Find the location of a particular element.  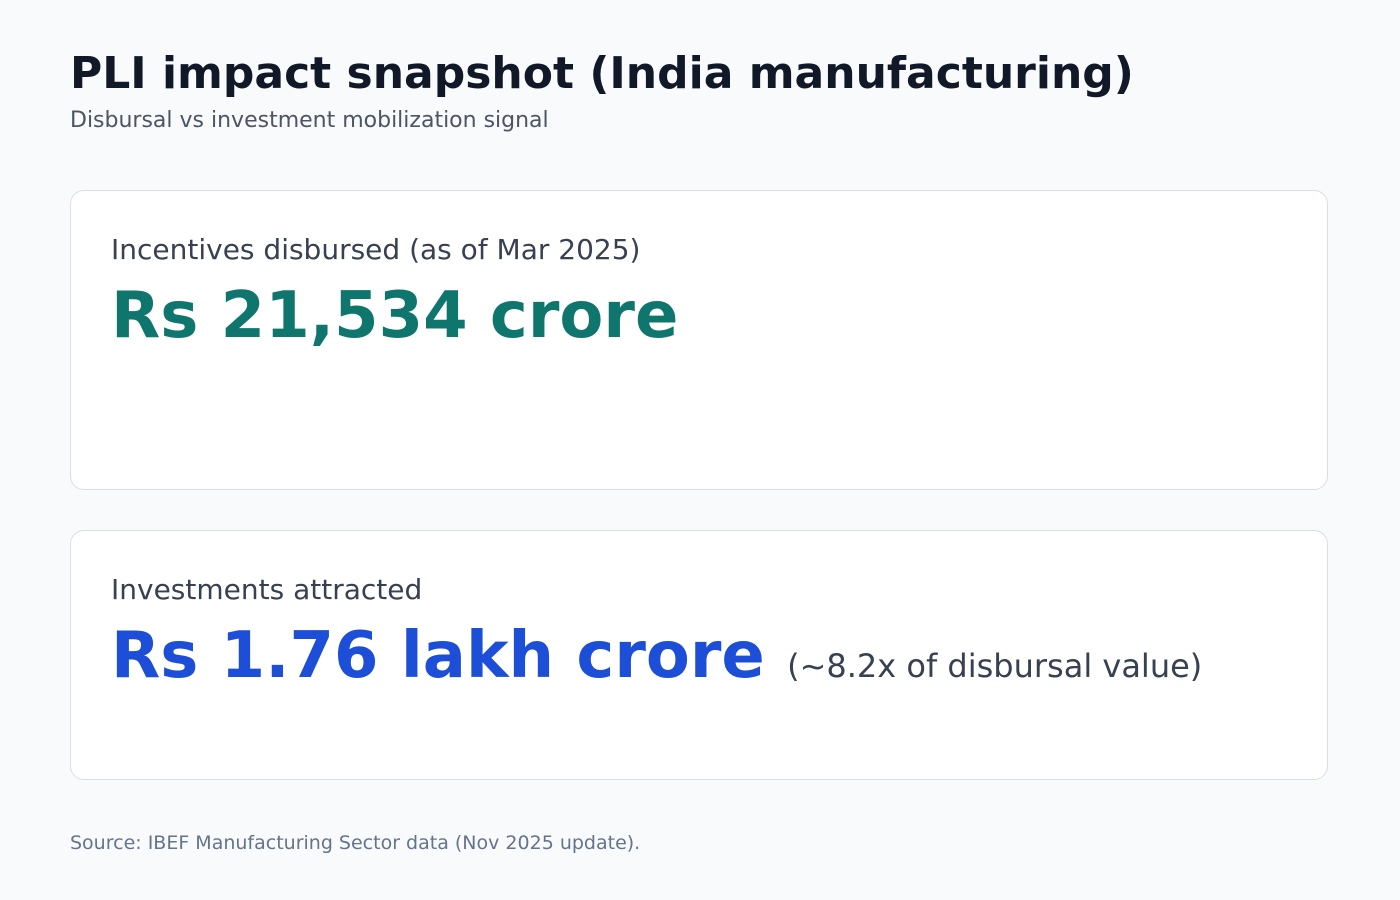

investment-note: (~8.2x of disbursal value) is located at coordinates (995, 666).